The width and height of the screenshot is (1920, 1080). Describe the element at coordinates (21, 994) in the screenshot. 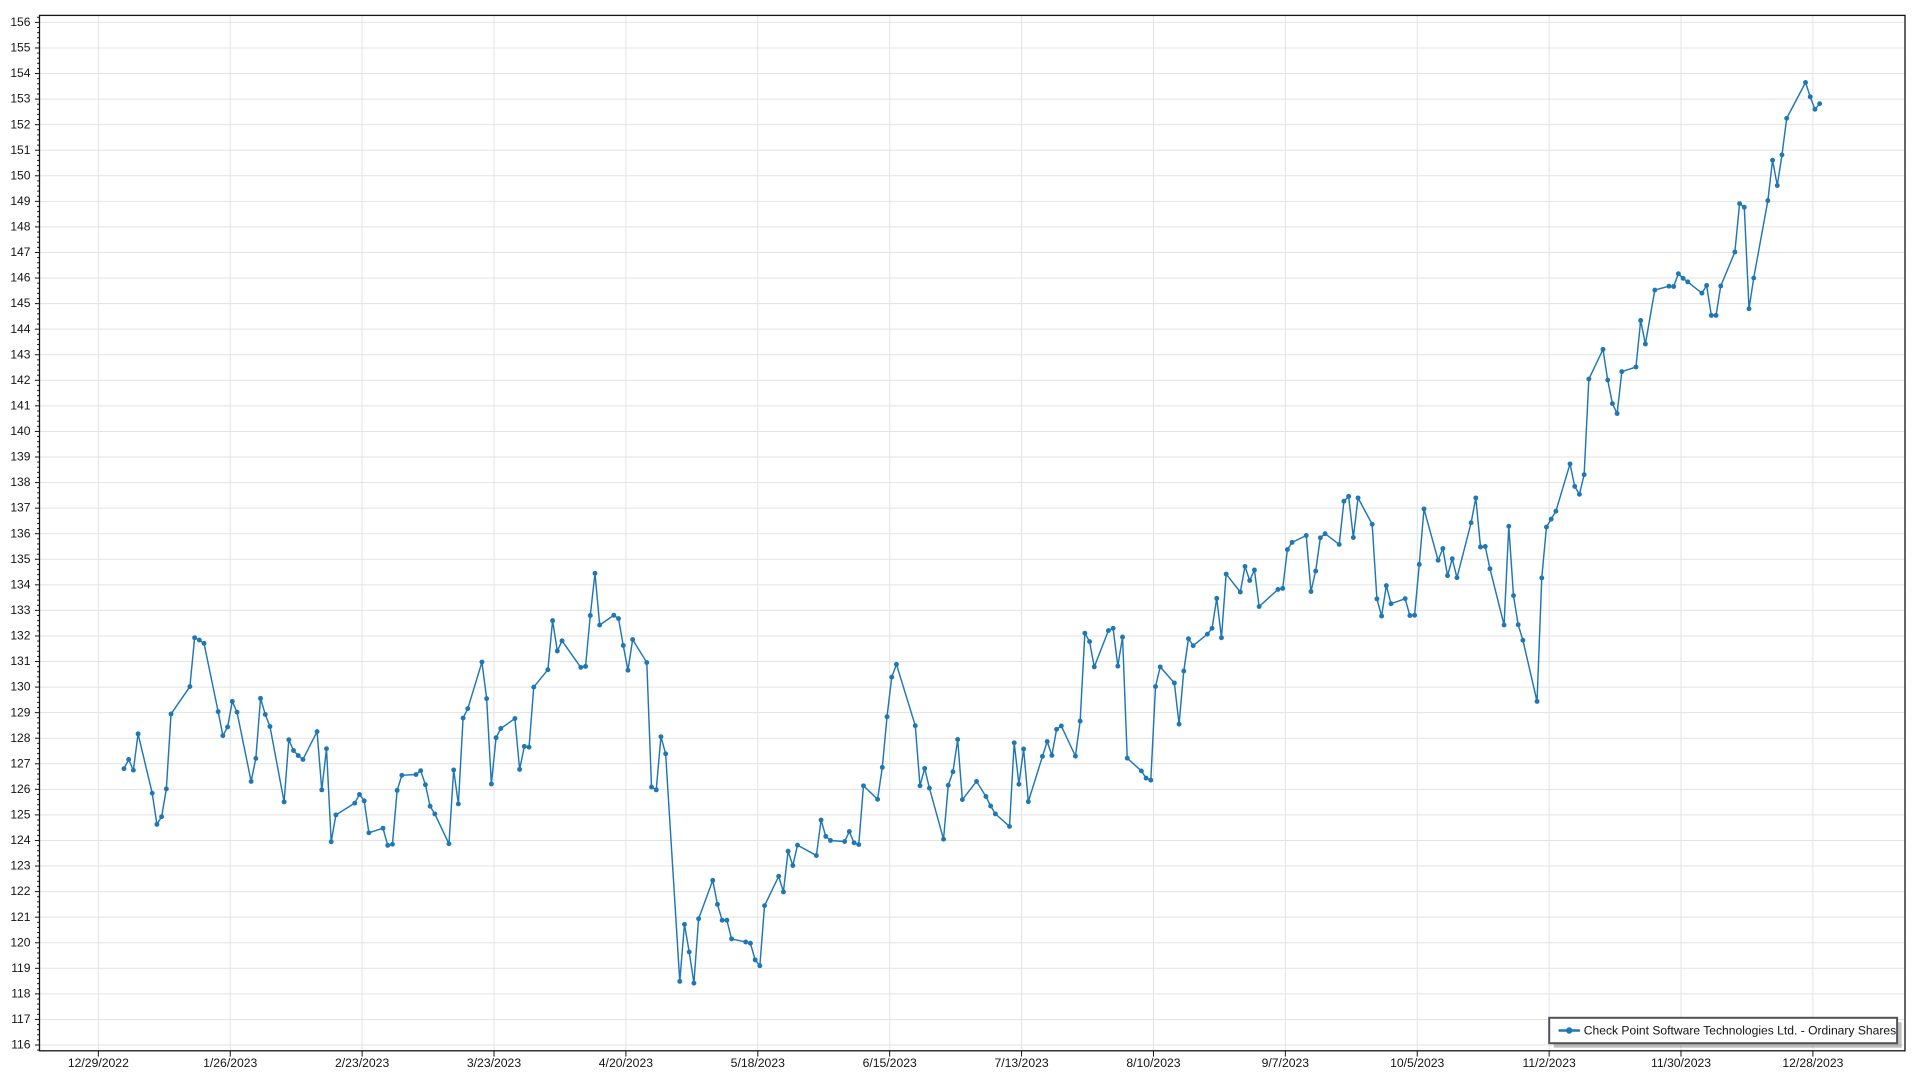

I see `svg-text: 118` at that location.